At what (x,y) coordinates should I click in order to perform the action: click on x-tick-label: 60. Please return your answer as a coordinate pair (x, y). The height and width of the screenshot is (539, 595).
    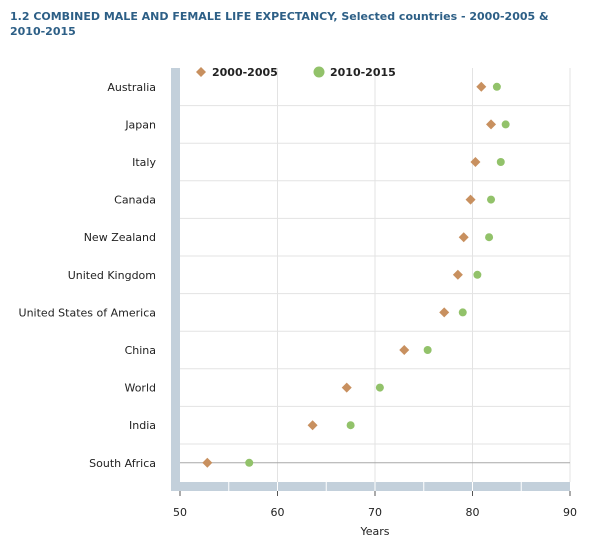
    Looking at the image, I should click on (278, 512).